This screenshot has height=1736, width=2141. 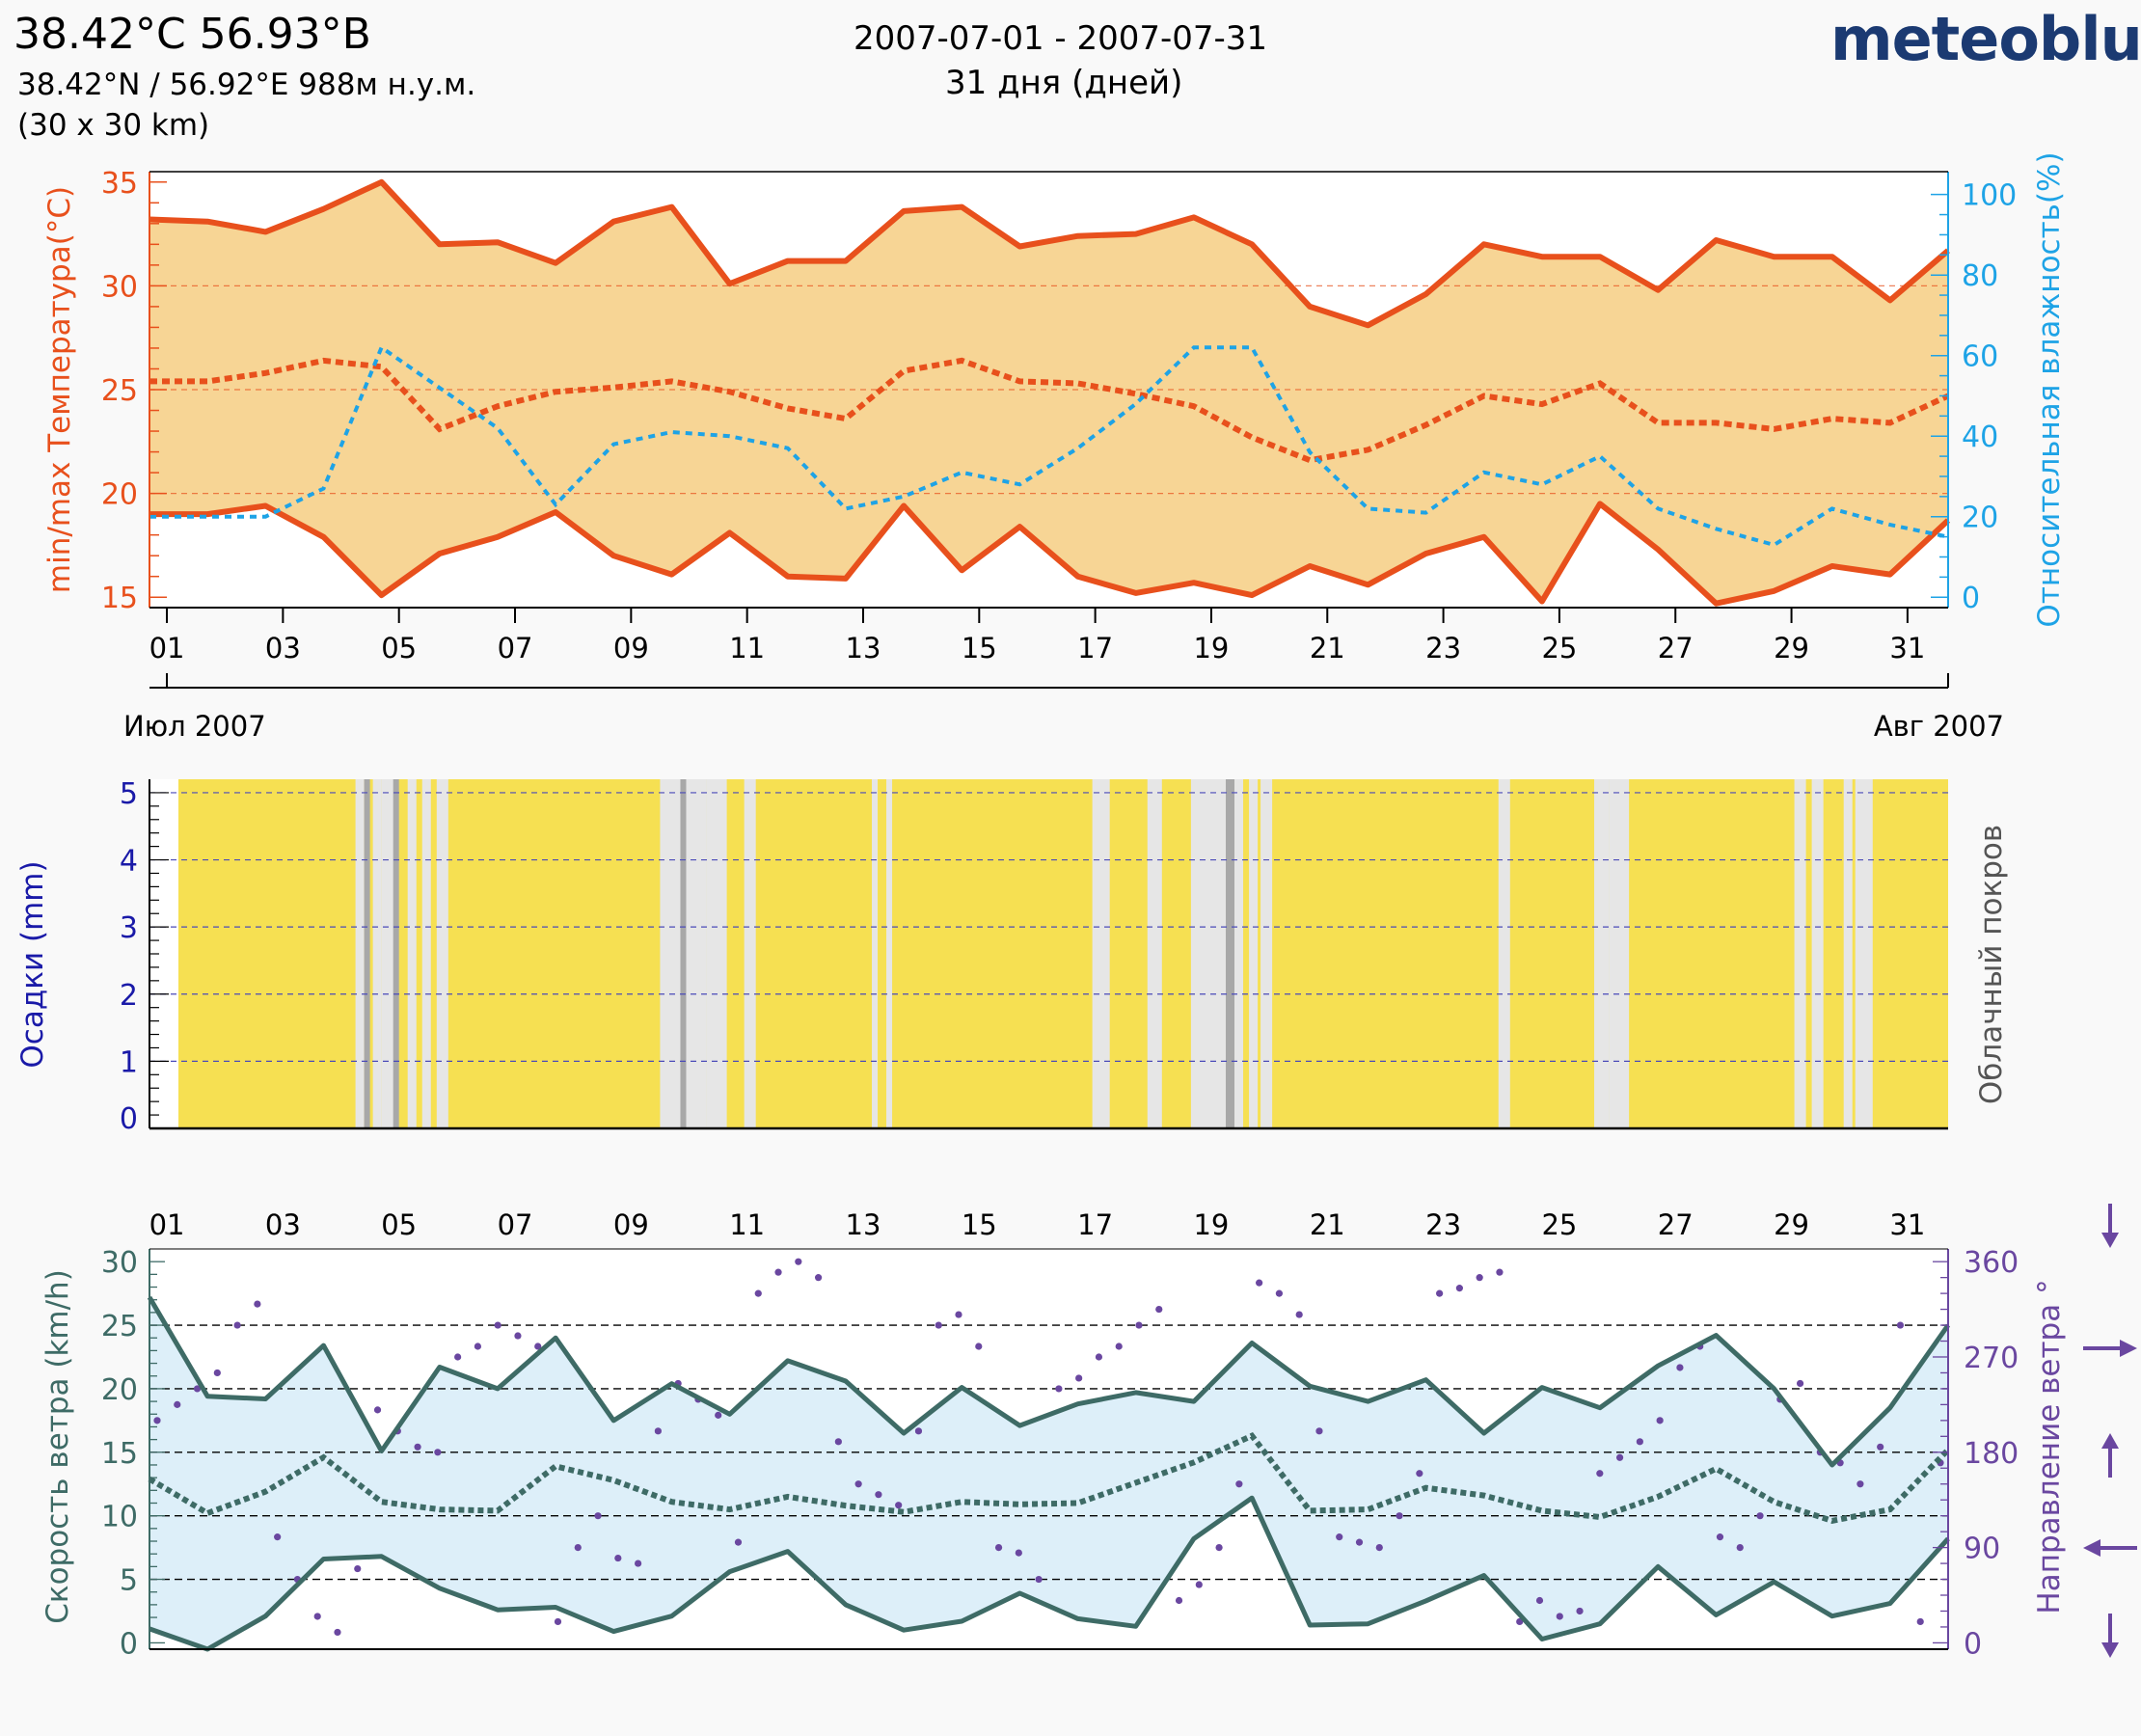 I want to click on wind-direction-tick-label: 0, so click(x=1973, y=1644).